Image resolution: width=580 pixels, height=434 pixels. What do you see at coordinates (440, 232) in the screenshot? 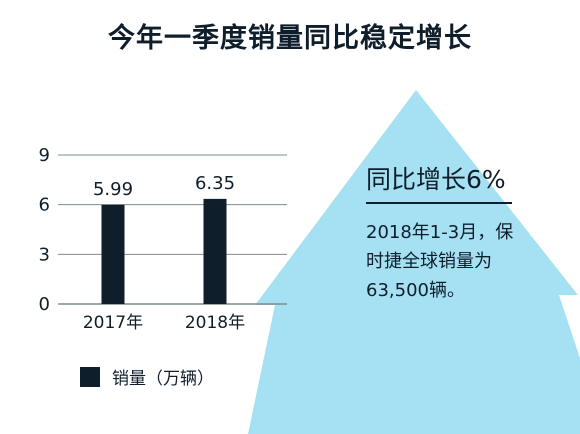
I see `callout-line: 2018年1-3月，保` at bounding box center [440, 232].